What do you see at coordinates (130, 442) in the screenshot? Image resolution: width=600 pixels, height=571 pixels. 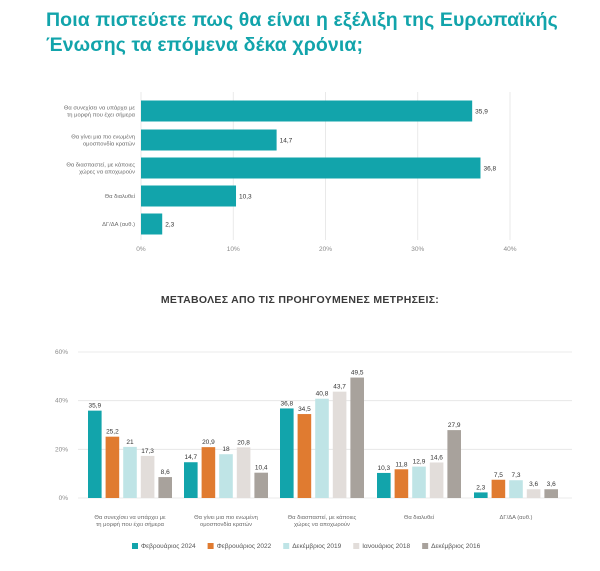 I see `data-label: 21` at bounding box center [130, 442].